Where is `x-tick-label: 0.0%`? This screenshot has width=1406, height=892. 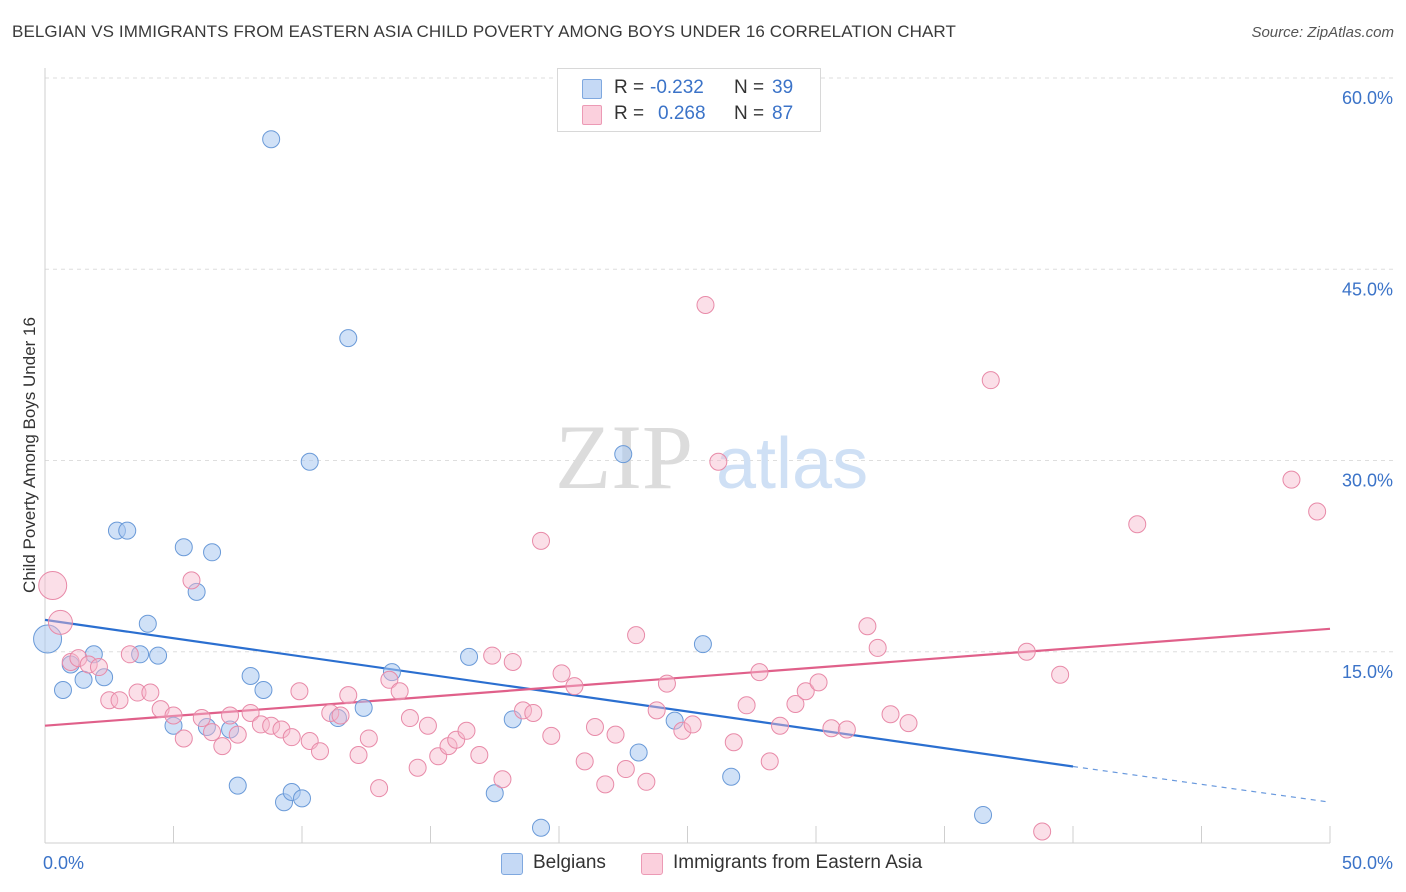
x-tick-label: 0.0% is located at coordinates (63, 863).